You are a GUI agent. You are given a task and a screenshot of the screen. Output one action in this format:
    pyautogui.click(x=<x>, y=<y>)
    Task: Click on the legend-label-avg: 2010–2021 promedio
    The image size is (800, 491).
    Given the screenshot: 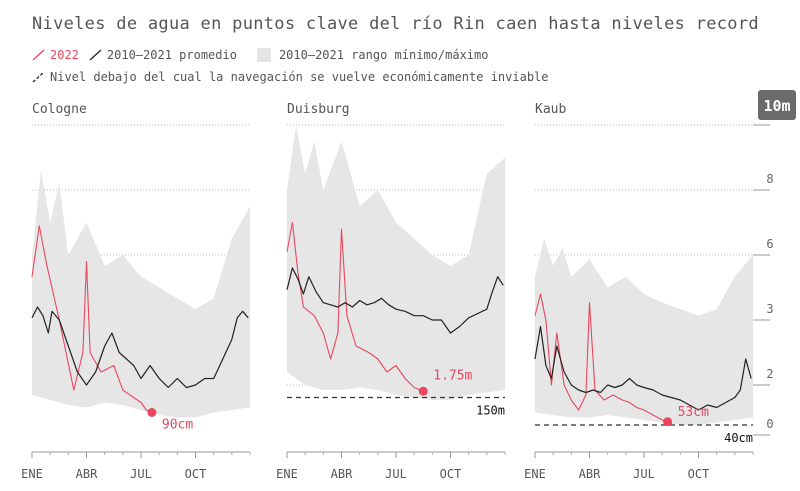 What is the action you would take?
    pyautogui.click(x=171, y=55)
    